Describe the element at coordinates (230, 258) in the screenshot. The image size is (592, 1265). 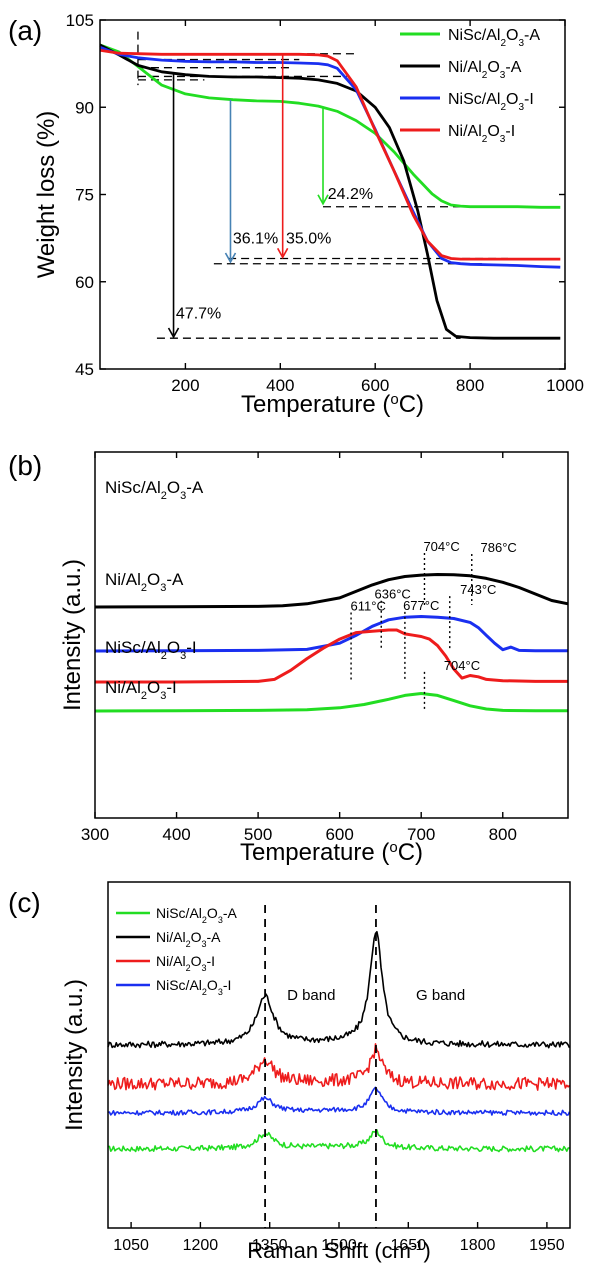
I see `arrow-head` at that location.